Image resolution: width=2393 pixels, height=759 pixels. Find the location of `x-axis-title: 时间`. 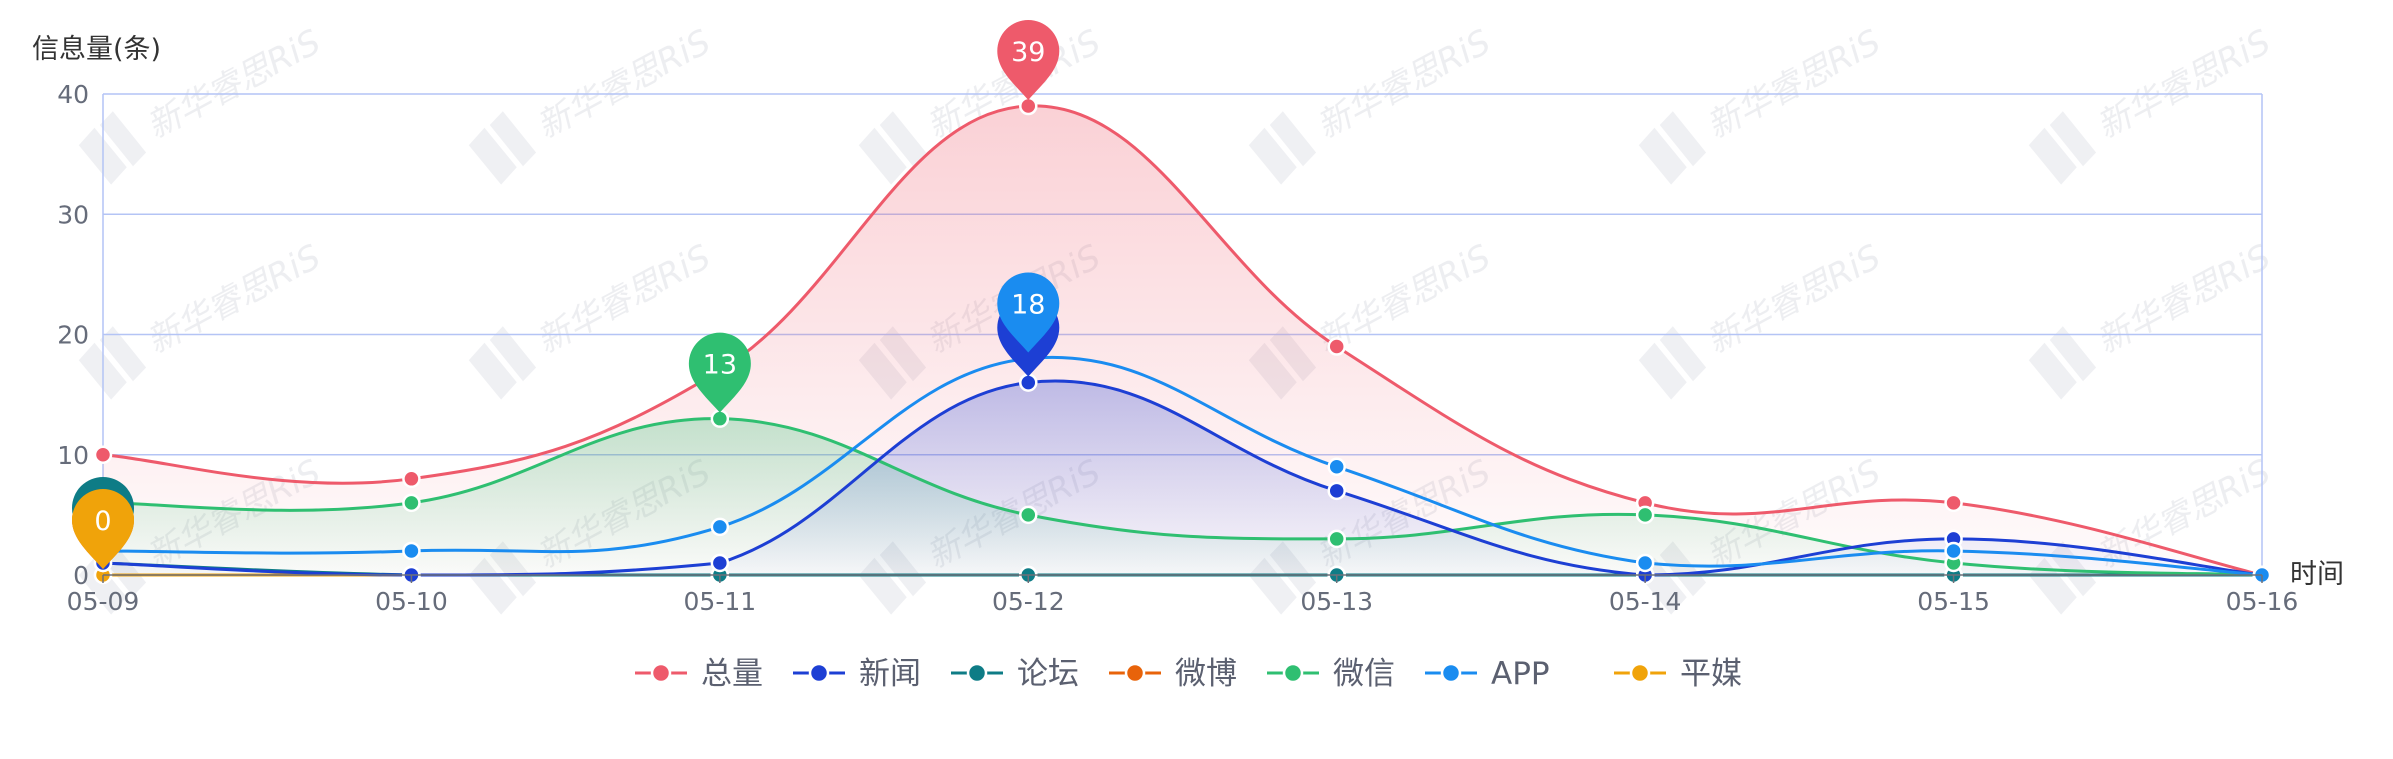

x-axis-title: 时间 is located at coordinates (2317, 574).